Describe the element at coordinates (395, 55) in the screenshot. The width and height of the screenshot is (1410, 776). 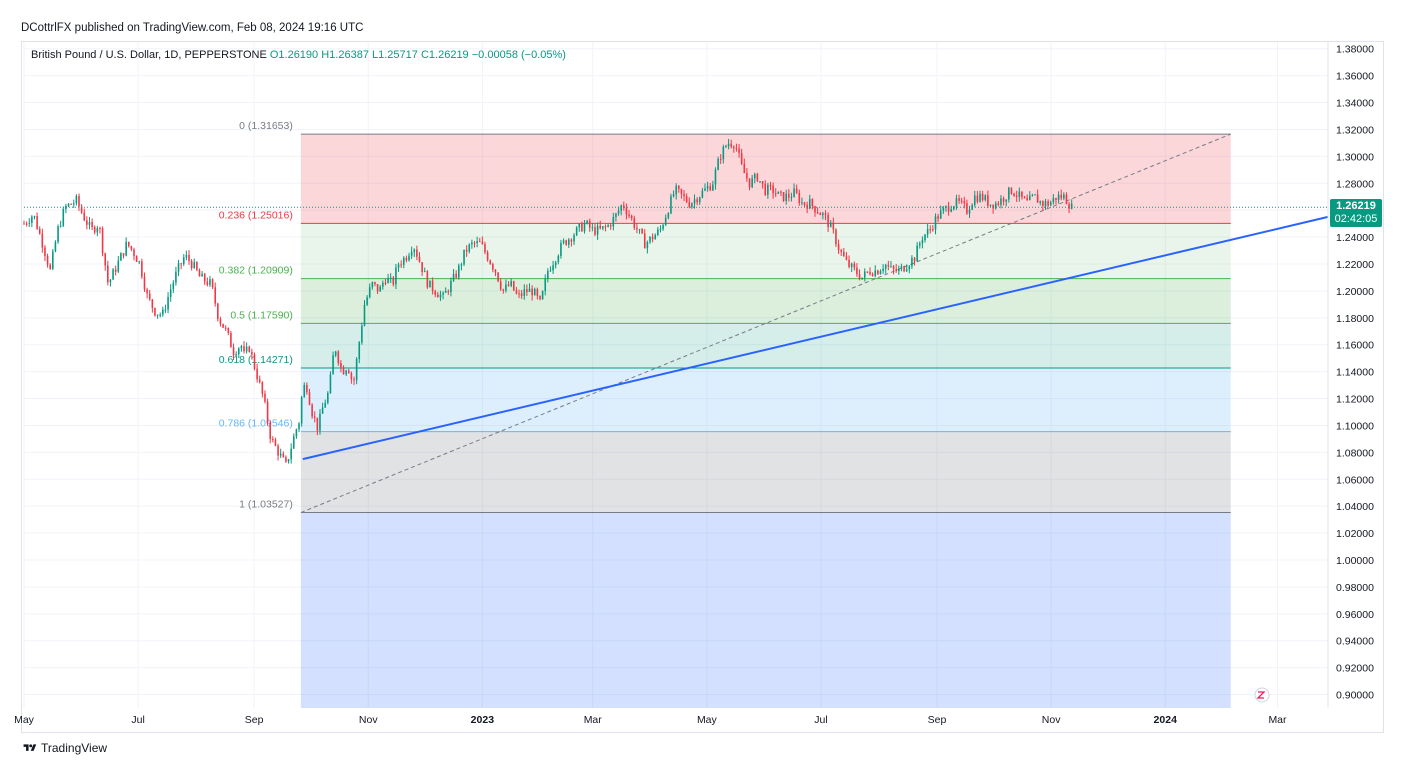
I see `low-value: L1.25717` at that location.